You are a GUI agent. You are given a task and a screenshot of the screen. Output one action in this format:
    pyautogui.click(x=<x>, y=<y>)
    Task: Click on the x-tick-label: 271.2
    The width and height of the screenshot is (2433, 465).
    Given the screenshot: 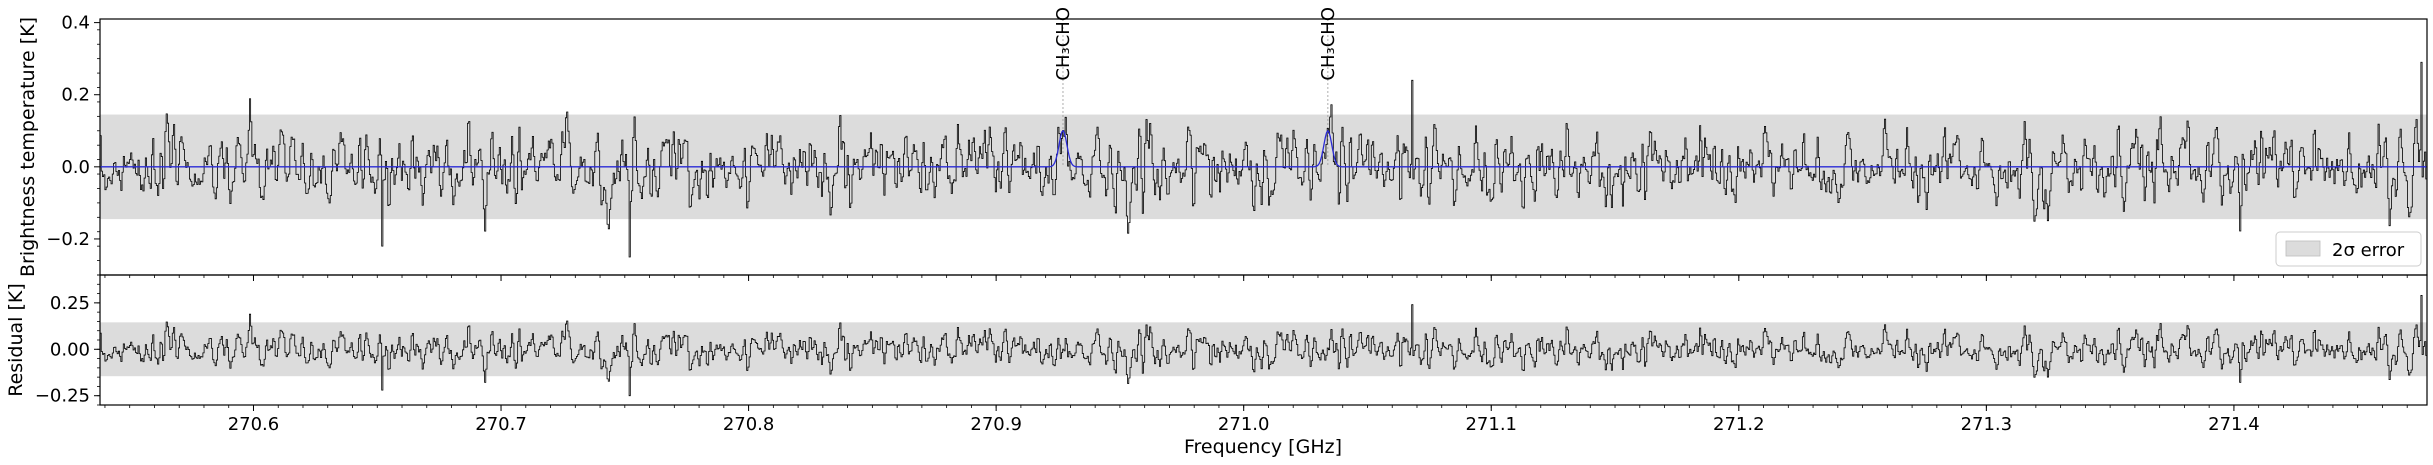 What is the action you would take?
    pyautogui.click(x=1739, y=424)
    